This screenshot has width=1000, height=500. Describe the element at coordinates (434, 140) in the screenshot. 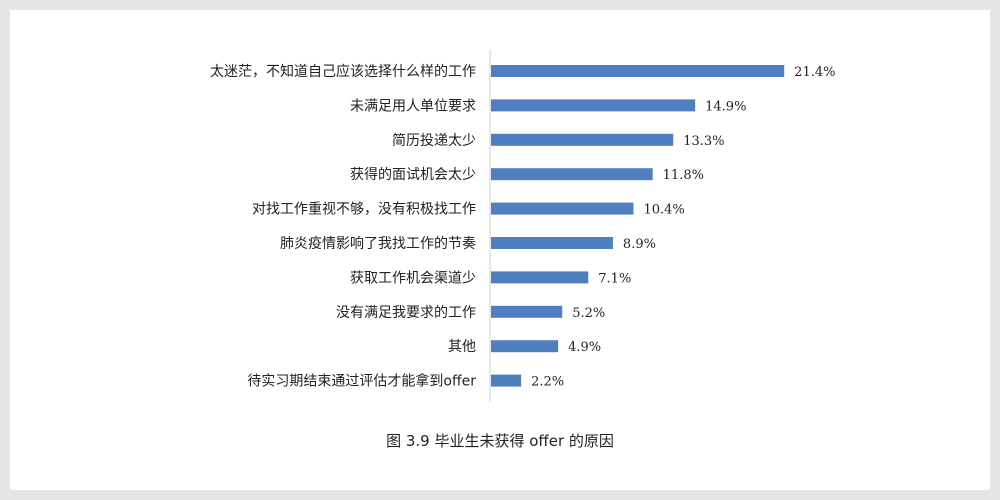

I see `category-label: 简历投递太少` at that location.